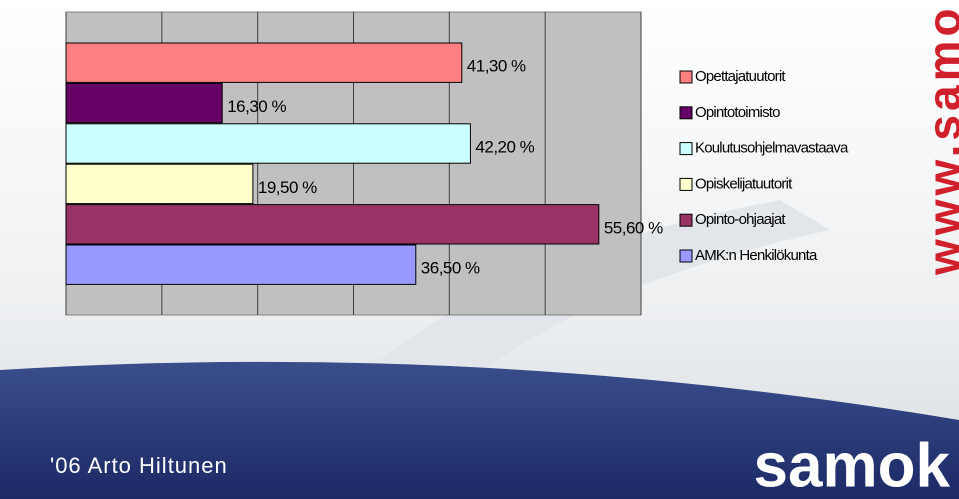 The width and height of the screenshot is (959, 499). What do you see at coordinates (772, 148) in the screenshot?
I see `legend-label: Koulutusohjelmavastaava` at bounding box center [772, 148].